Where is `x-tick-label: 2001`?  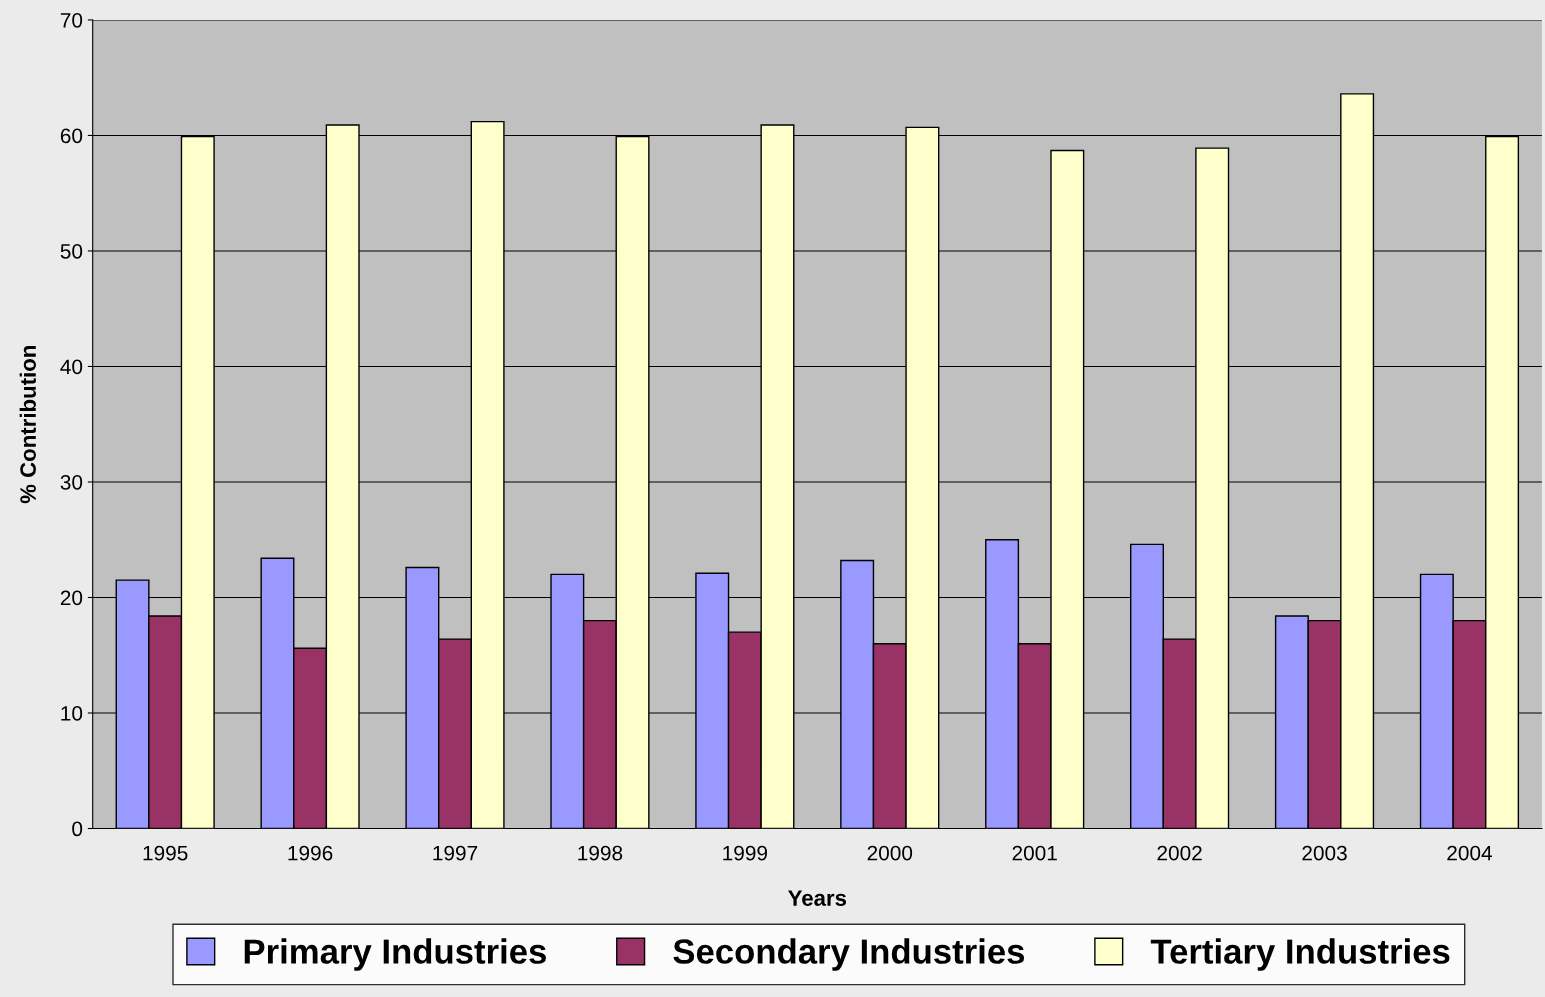
x-tick-label: 2001 is located at coordinates (1034, 853).